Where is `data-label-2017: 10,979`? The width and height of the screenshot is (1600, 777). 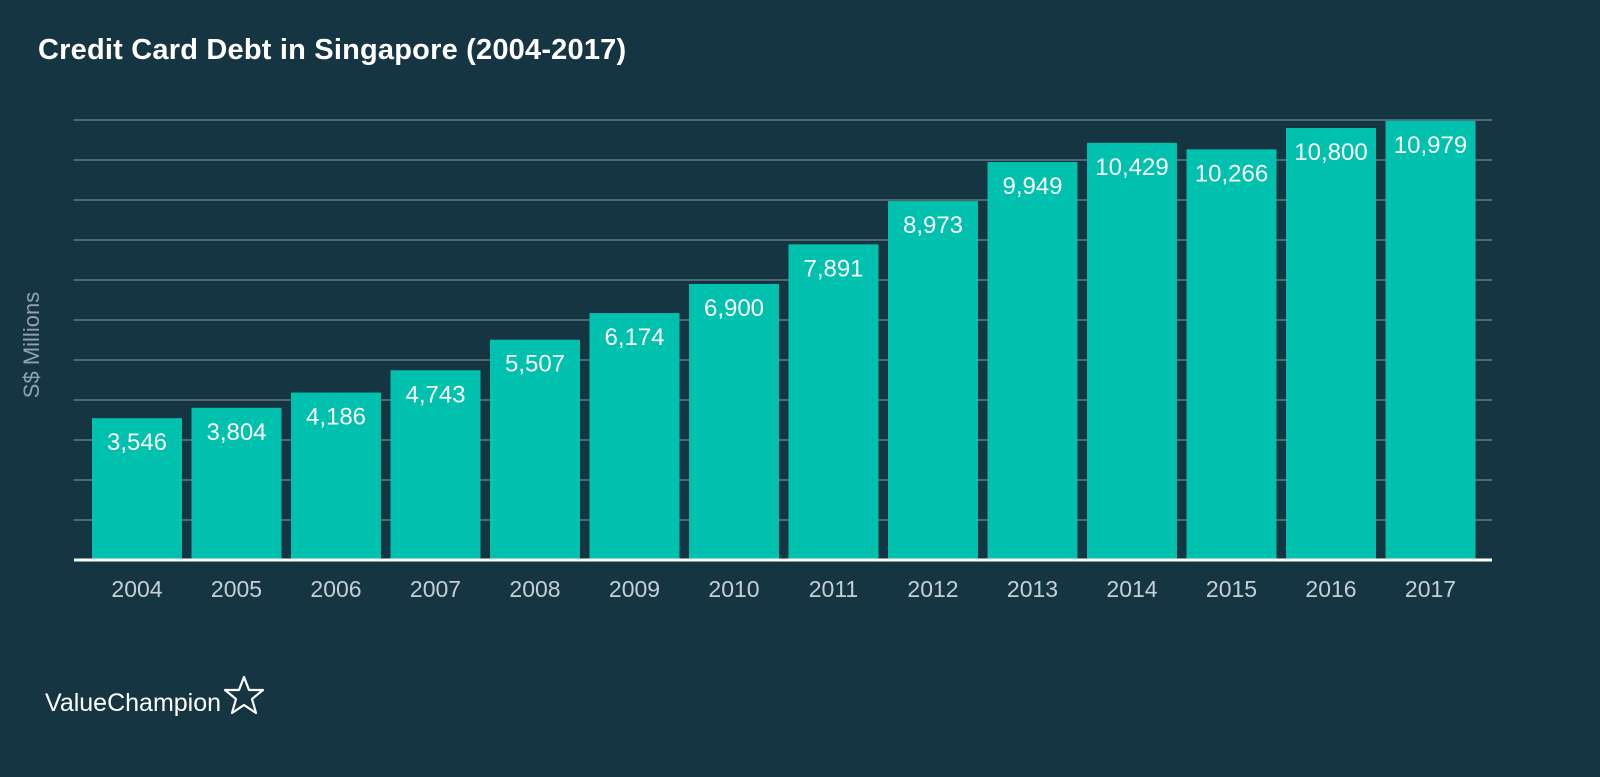 data-label-2017: 10,979 is located at coordinates (1430, 145).